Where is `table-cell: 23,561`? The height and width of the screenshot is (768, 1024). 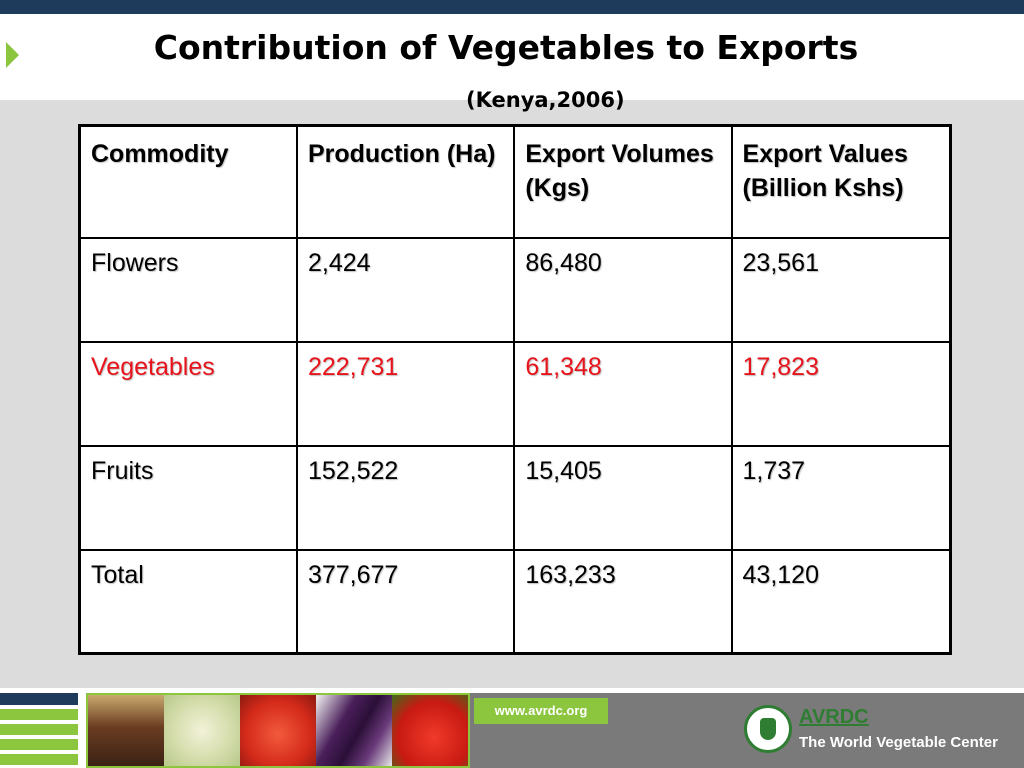
table-cell: 23,561 is located at coordinates (841, 289).